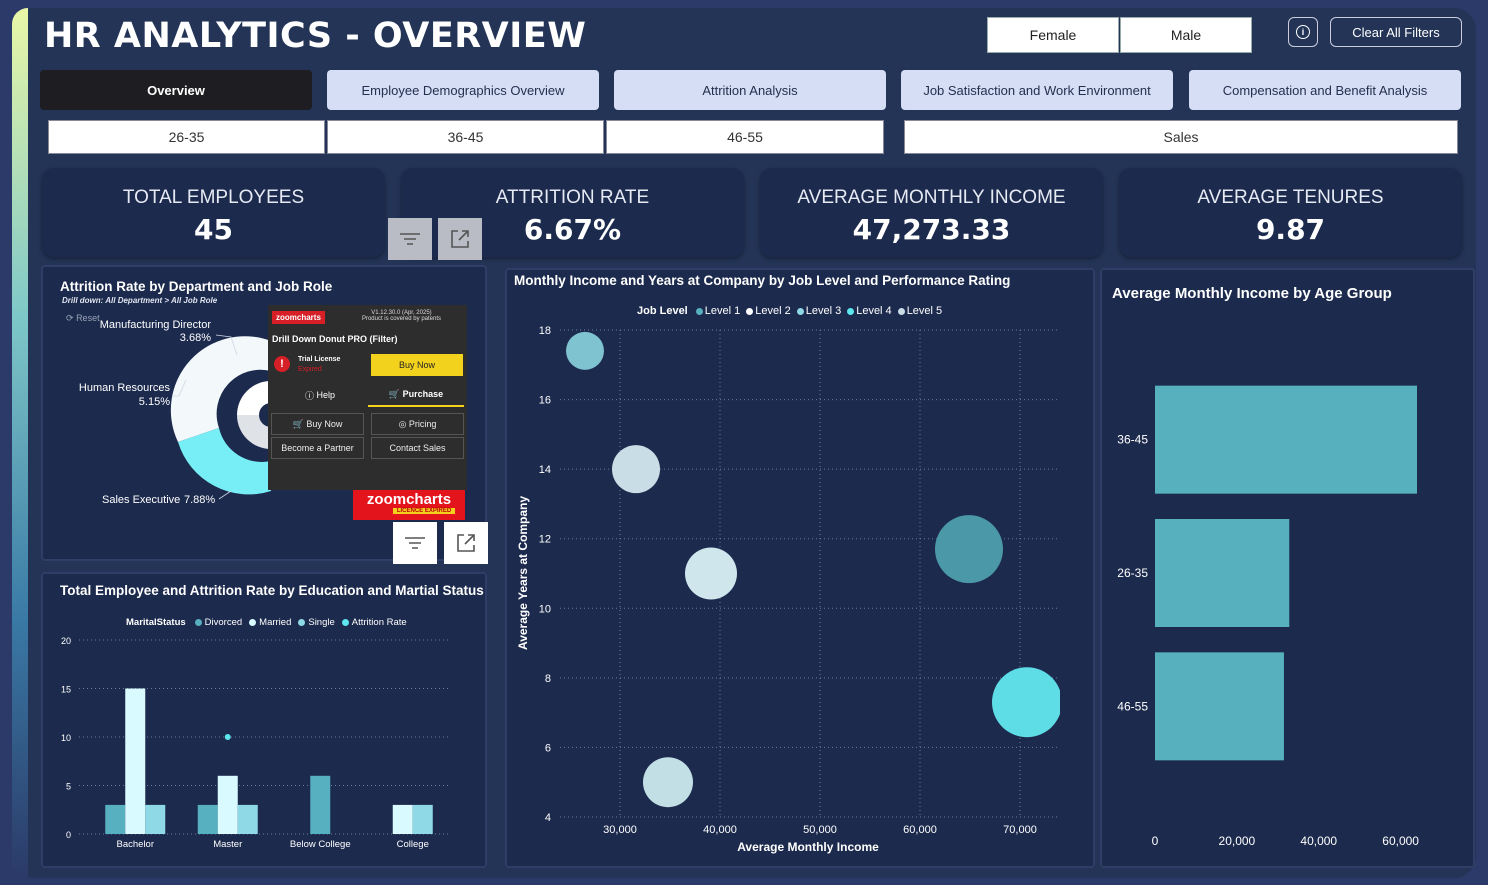 The image size is (1488, 885). Describe the element at coordinates (324, 424) in the screenshot. I see `popup-buy-now-label: Buy Now` at that location.